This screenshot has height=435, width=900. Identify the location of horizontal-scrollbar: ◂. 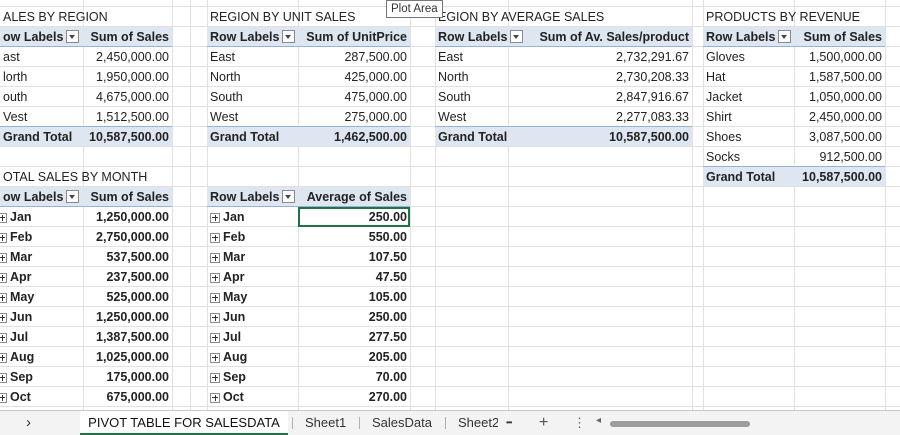
(746, 421).